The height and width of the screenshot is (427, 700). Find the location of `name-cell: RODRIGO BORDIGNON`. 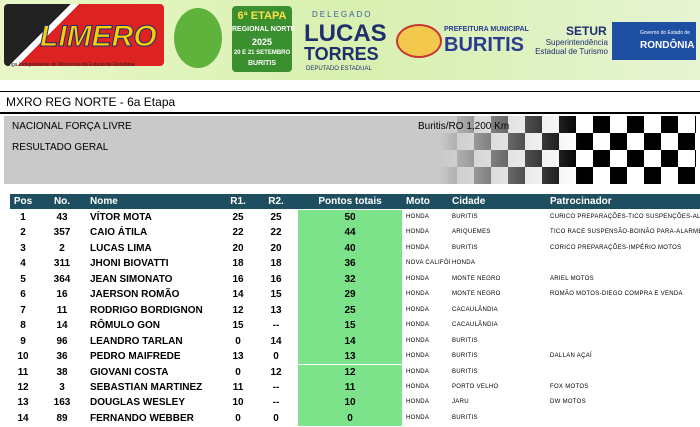

name-cell: RODRIGO BORDIGNON is located at coordinates (146, 310).